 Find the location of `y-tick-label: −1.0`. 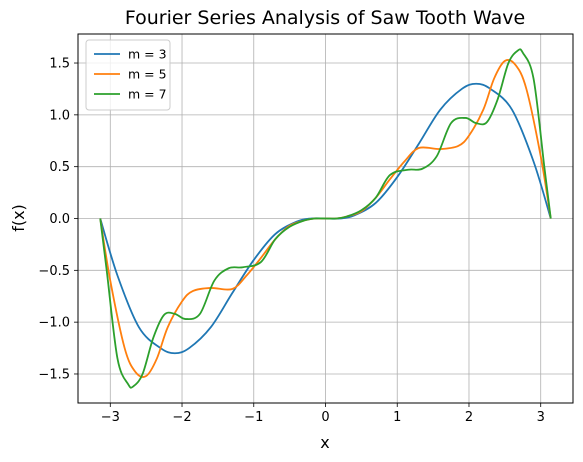

y-tick-label: −1.0 is located at coordinates (54, 323).